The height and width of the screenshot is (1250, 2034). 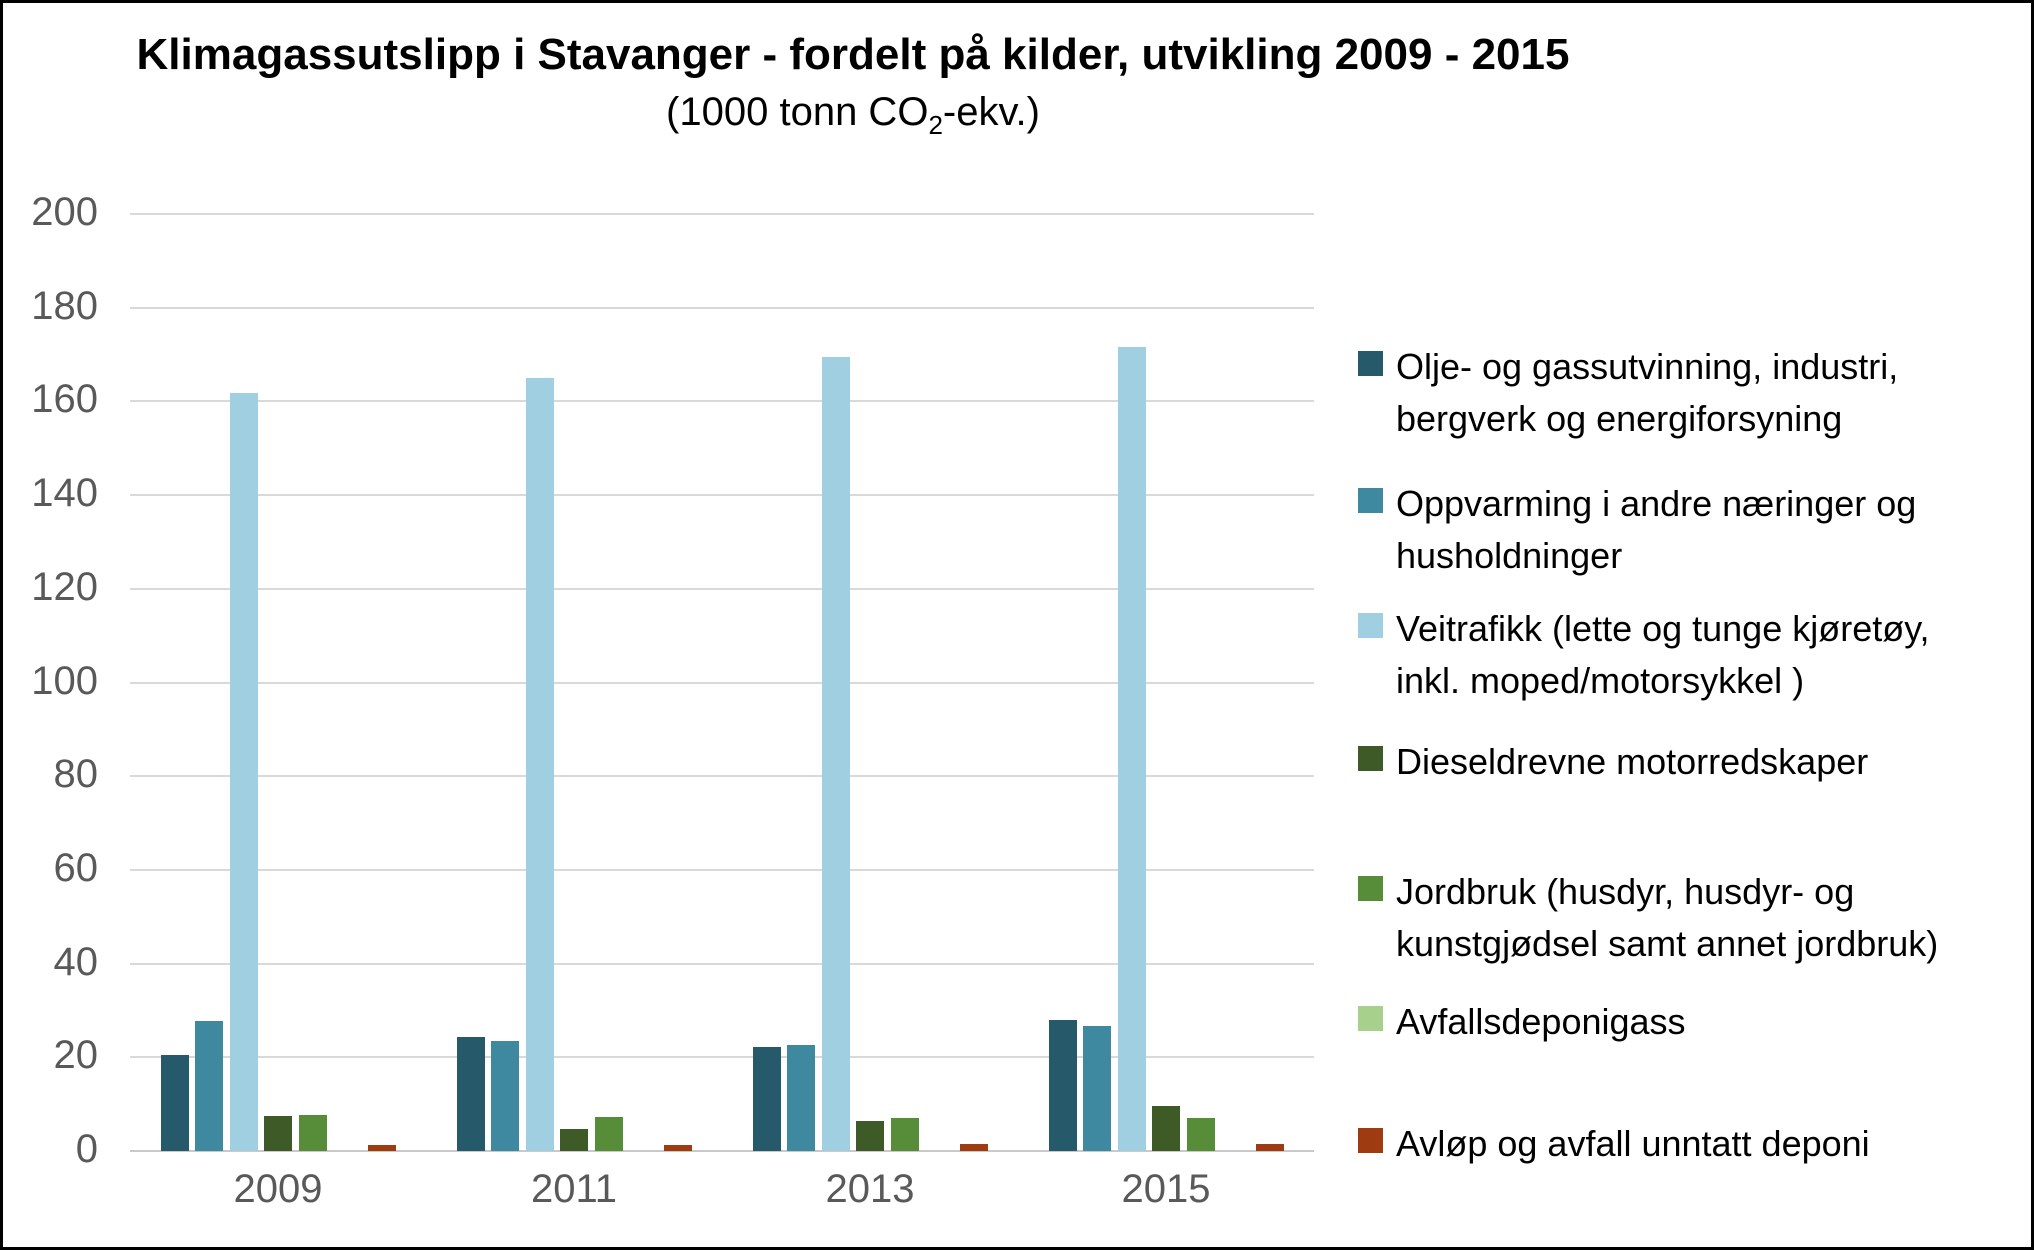 I want to click on legend-label: Dieseldrevne motorredskaper, so click(x=1632, y=761).